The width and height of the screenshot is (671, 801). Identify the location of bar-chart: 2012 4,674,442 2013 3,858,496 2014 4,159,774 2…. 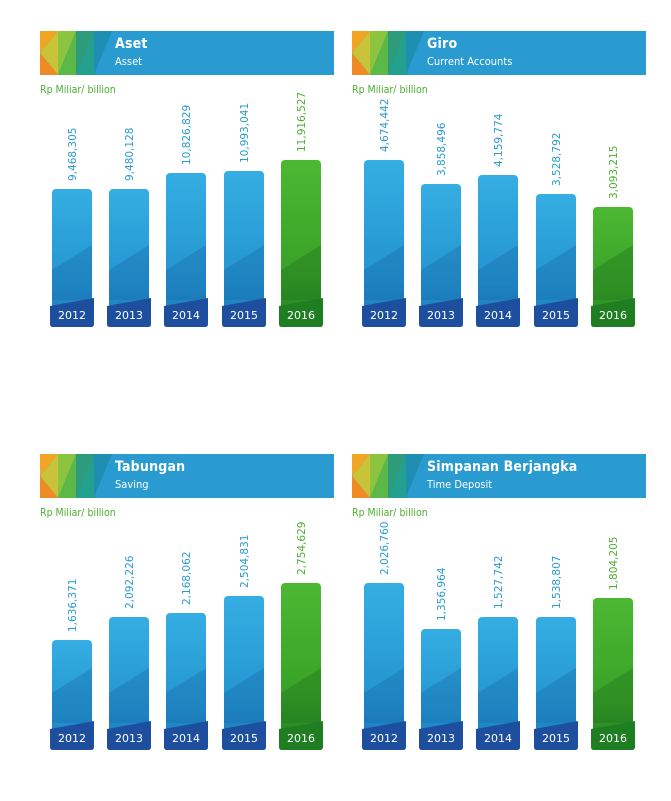
(498, 213).